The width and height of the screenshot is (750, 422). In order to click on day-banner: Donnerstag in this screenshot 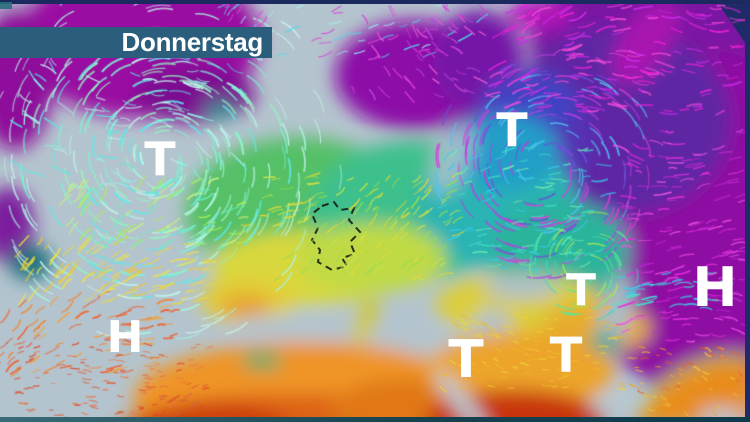, I will do `click(136, 42)`.